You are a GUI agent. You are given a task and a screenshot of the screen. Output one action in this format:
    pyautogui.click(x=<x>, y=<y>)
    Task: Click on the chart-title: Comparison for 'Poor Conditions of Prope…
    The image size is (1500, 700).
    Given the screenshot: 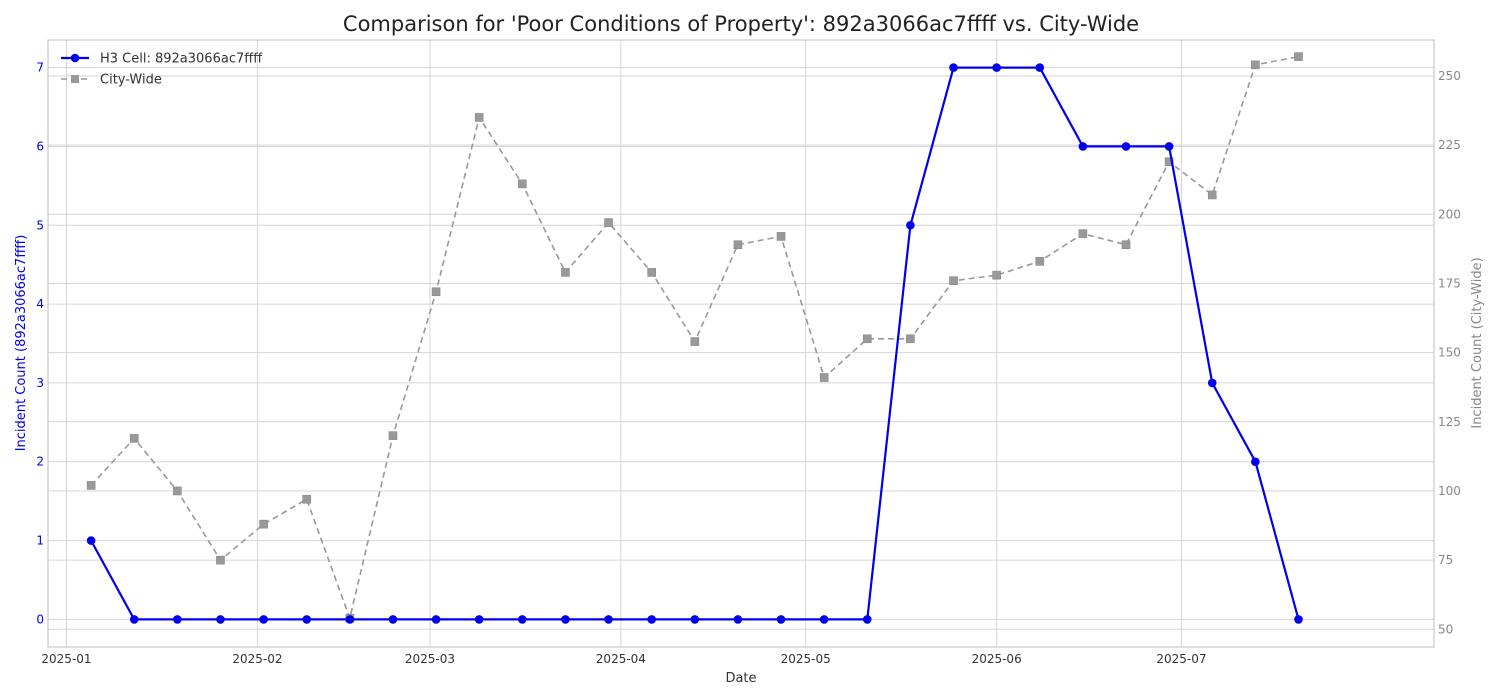 What is the action you would take?
    pyautogui.click(x=741, y=24)
    